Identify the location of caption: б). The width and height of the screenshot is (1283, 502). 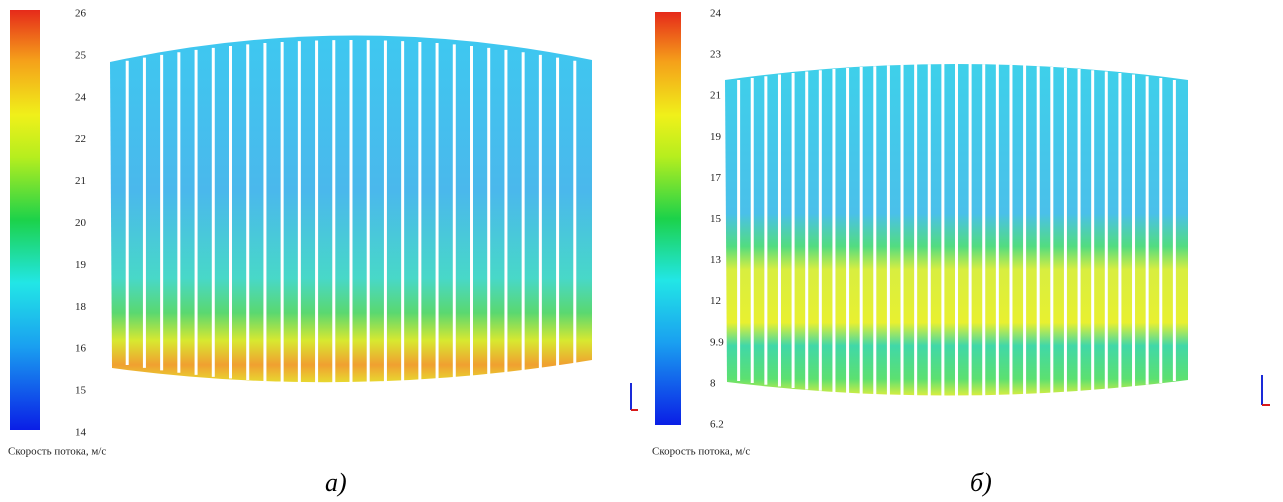
(981, 482).